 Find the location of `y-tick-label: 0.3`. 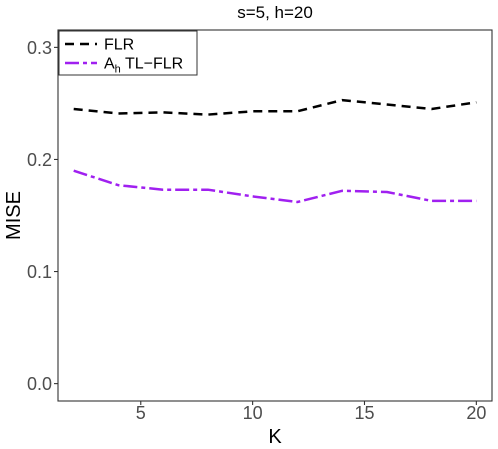

y-tick-label: 0.3 is located at coordinates (39, 48).